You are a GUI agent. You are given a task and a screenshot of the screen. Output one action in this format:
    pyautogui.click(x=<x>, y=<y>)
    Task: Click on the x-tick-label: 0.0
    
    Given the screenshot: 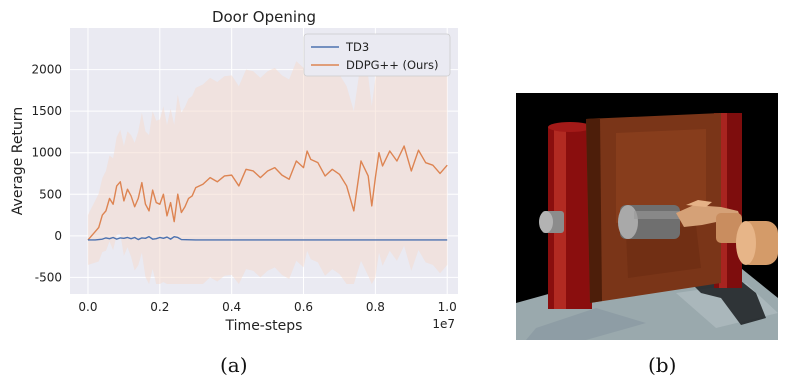 What is the action you would take?
    pyautogui.click(x=87, y=307)
    